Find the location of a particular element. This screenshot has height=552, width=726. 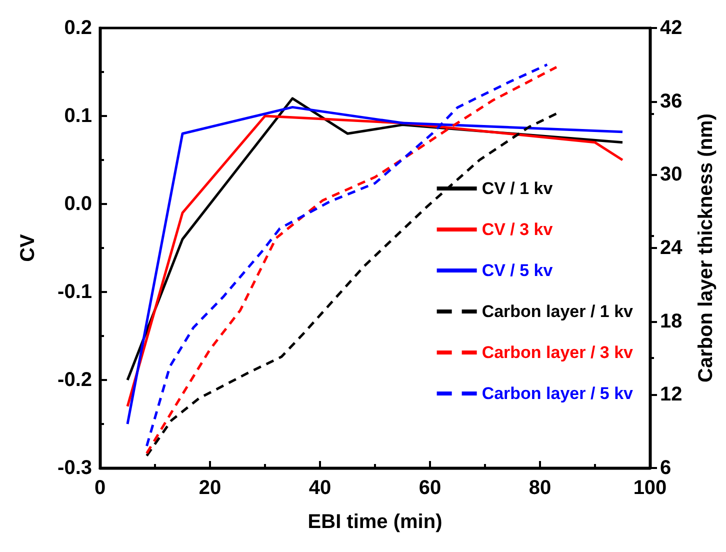

y2-tick-label: 18 is located at coordinates (671, 321).